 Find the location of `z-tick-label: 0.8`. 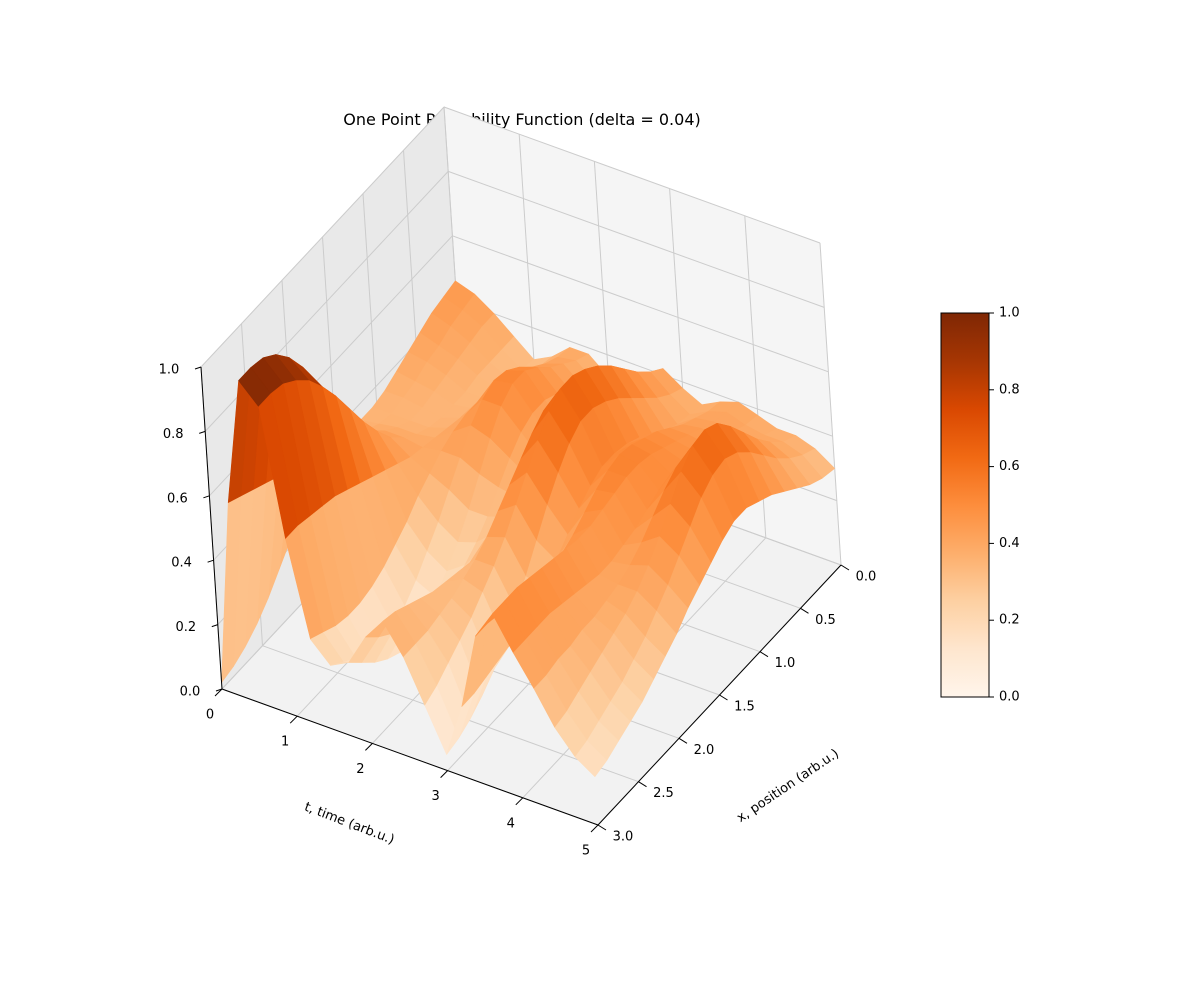

z-tick-label: 0.8 is located at coordinates (173, 434).